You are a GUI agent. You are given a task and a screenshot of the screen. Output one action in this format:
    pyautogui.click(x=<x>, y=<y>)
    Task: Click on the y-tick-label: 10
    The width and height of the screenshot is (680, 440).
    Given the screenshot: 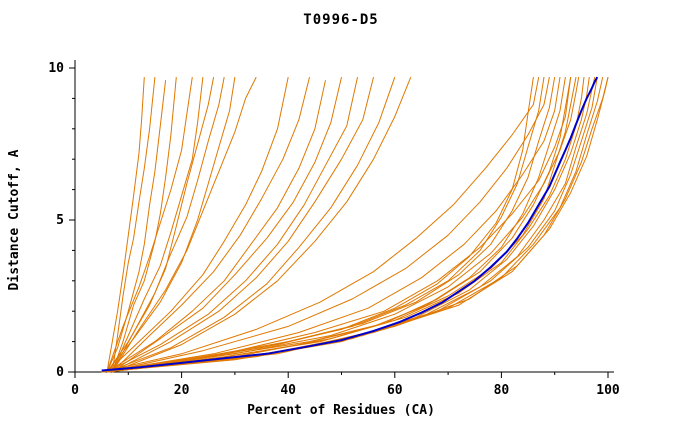 What is the action you would take?
    pyautogui.click(x=56, y=68)
    